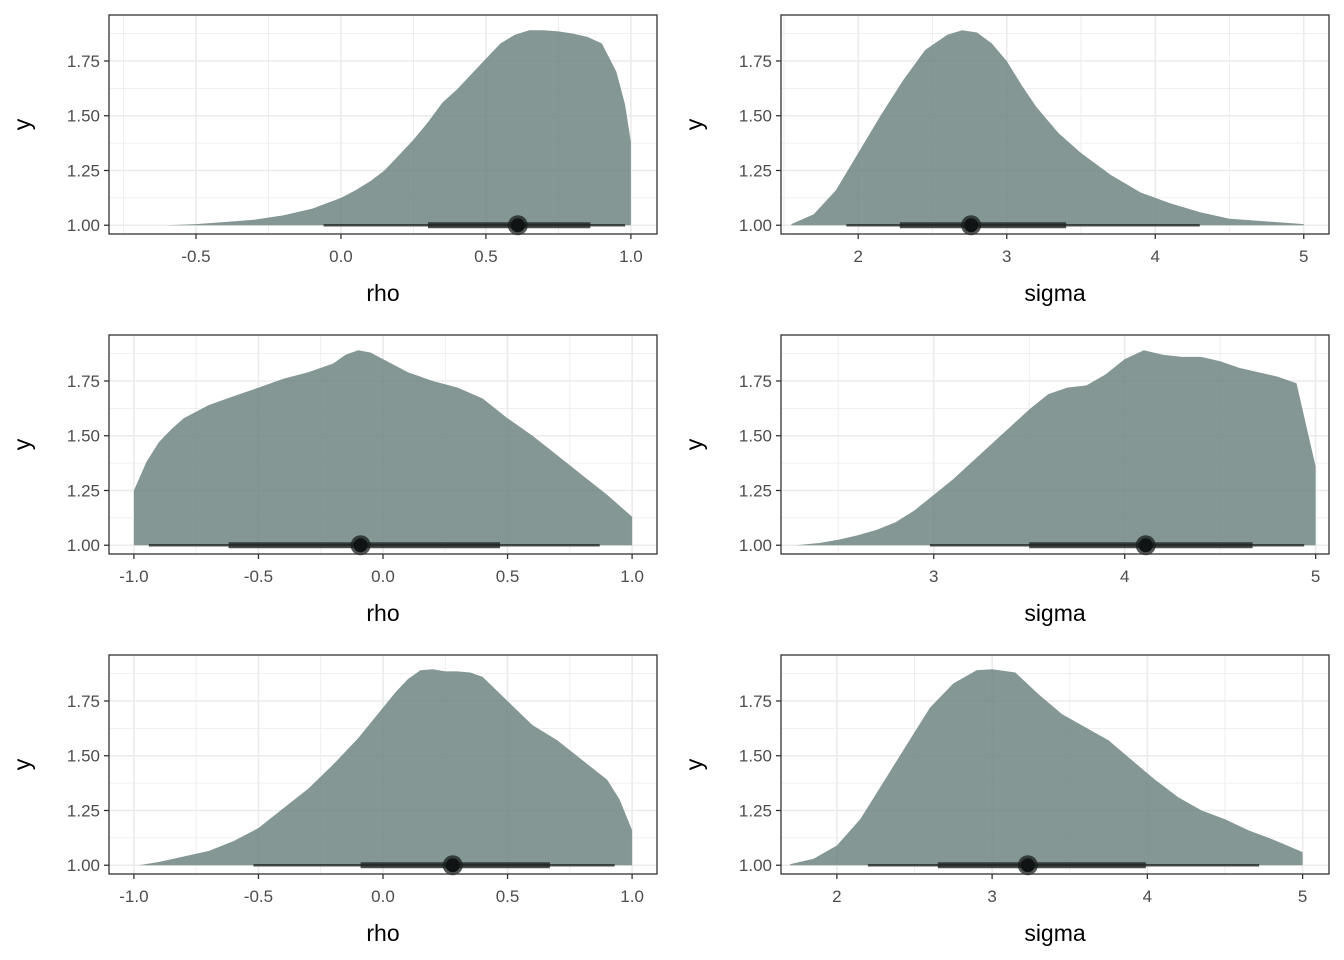 This screenshot has height=960, width=1344. I want to click on density-panel-1: -0.5 0.0 0.5 1.0 1.00 1.25 1.50 1.75 rho y, so click(333, 160).